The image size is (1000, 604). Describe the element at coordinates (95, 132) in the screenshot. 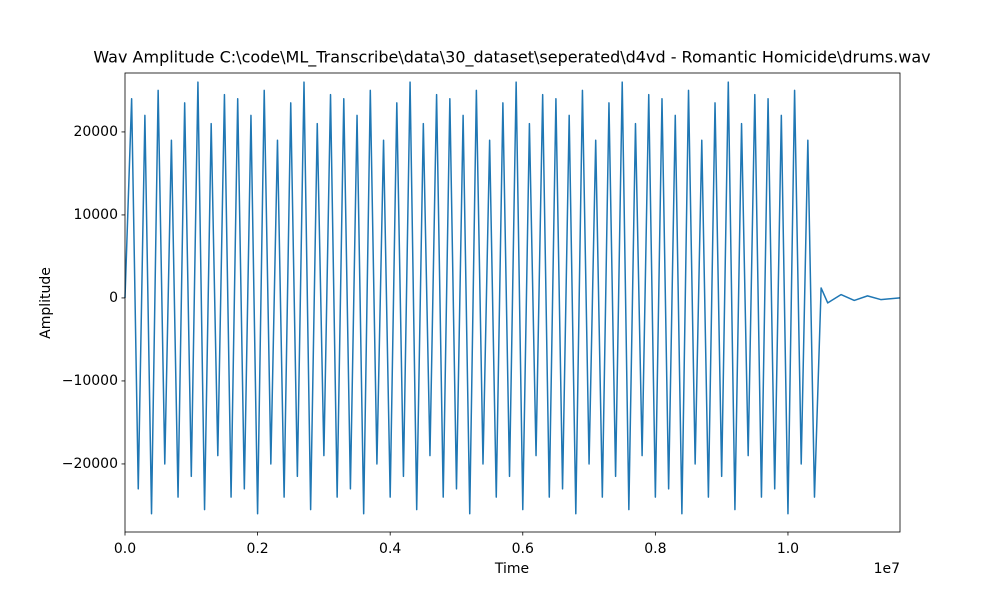

I see `y-tick-label: 20000` at that location.